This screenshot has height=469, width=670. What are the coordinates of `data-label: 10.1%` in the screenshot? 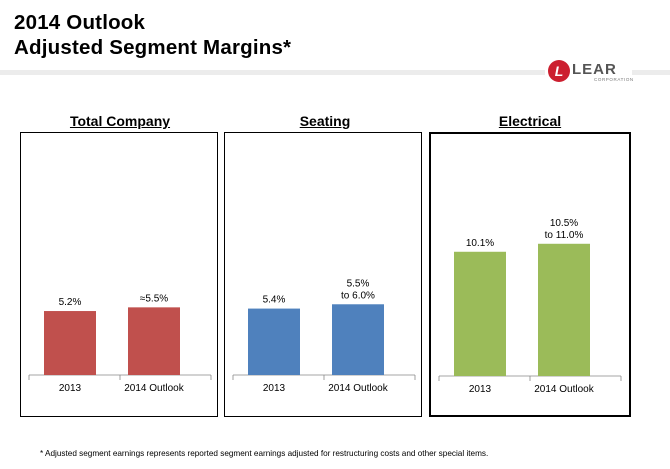 It's located at (480, 243).